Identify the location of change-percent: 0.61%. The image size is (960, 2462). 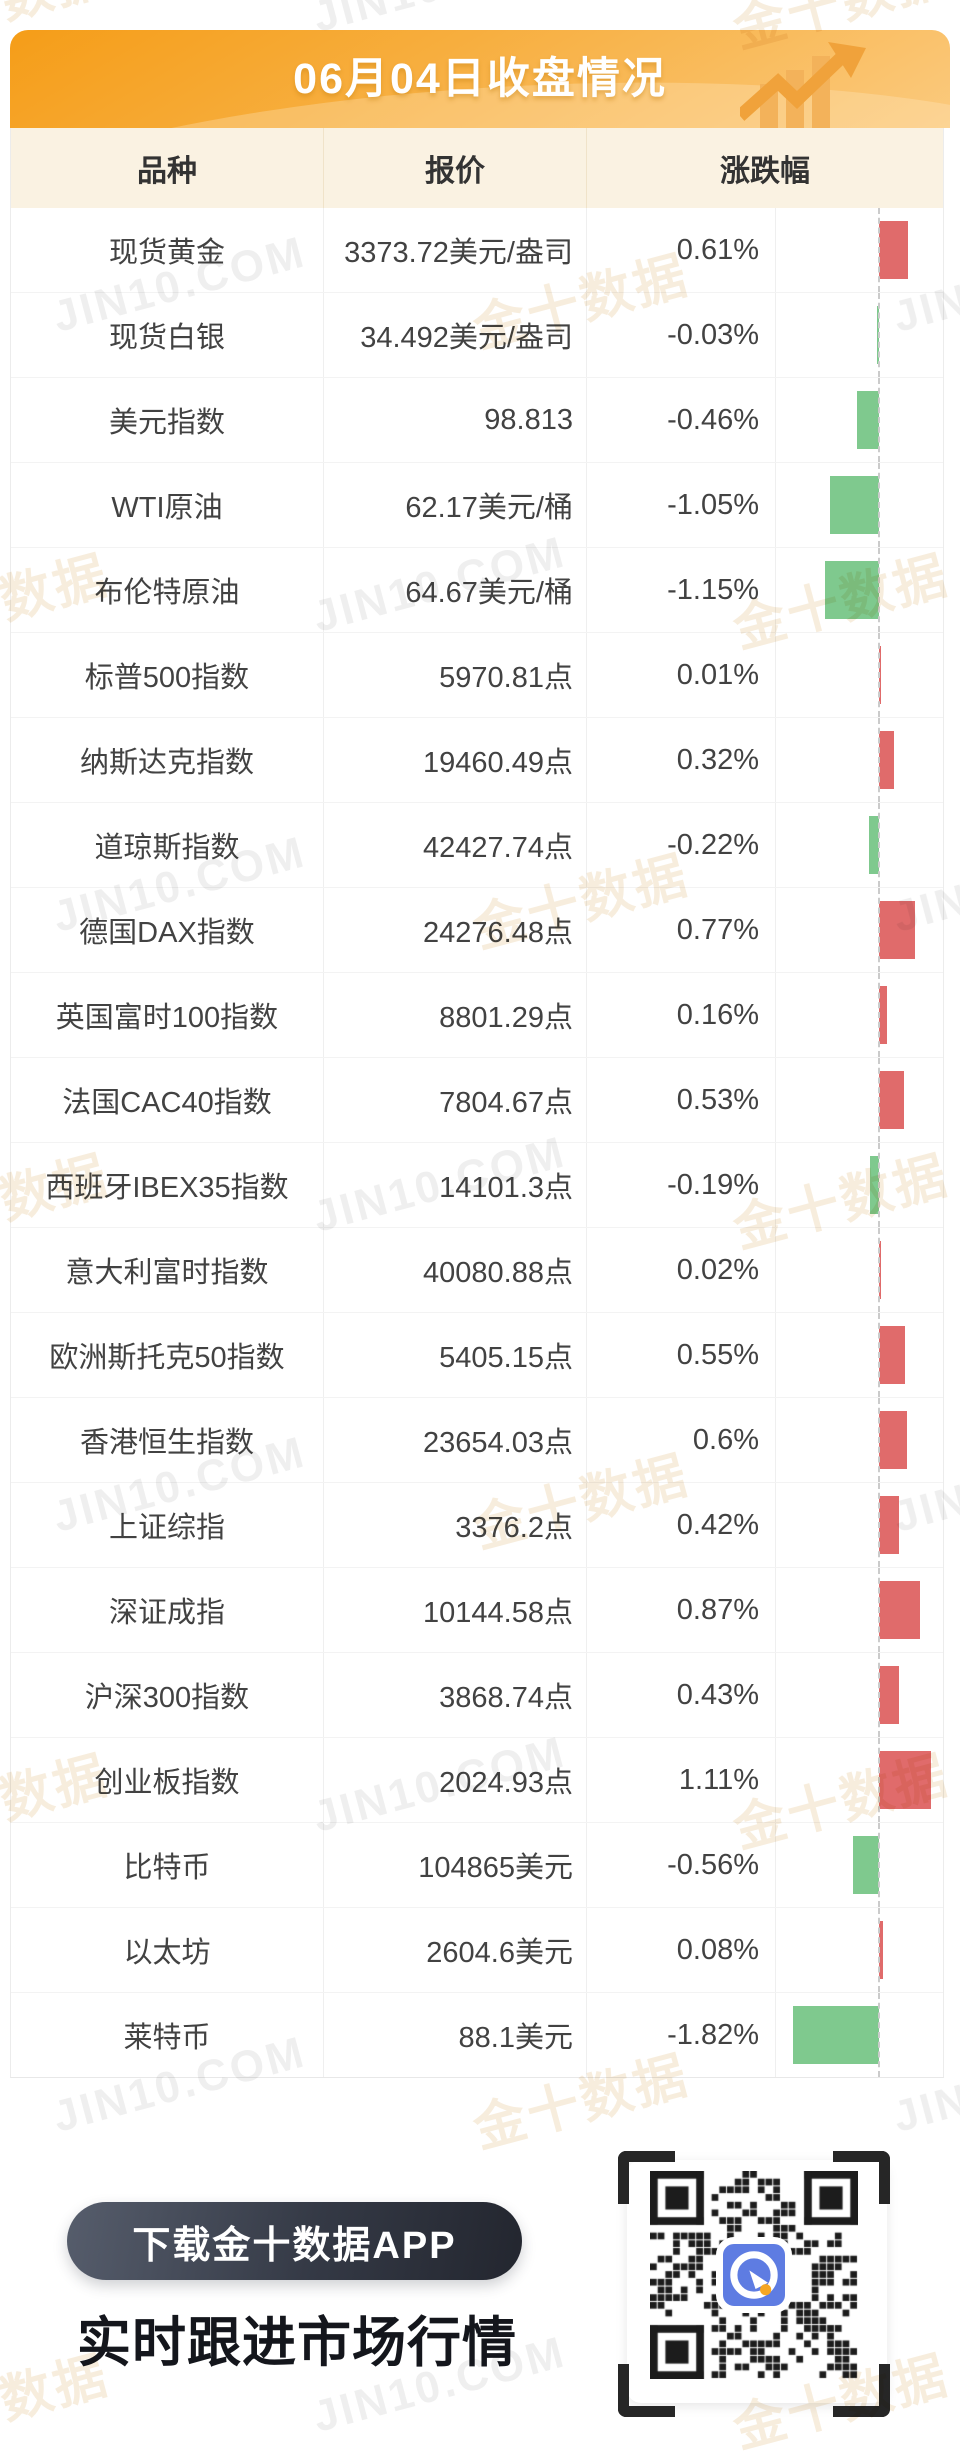
(681, 250).